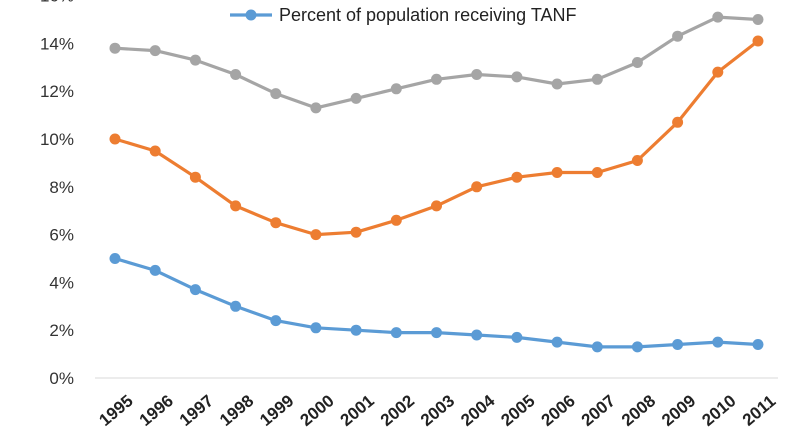 The image size is (807, 448). I want to click on y-tick-label: 6%, so click(61, 235).